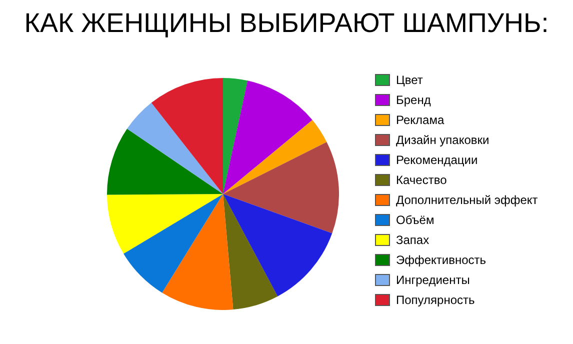 The width and height of the screenshot is (573, 344). What do you see at coordinates (286, 23) in the screenshot?
I see `chart-title: КАК ЖЕНЩИНЫ ВЫБИРАЮТ ШАМПУНЬ:` at bounding box center [286, 23].